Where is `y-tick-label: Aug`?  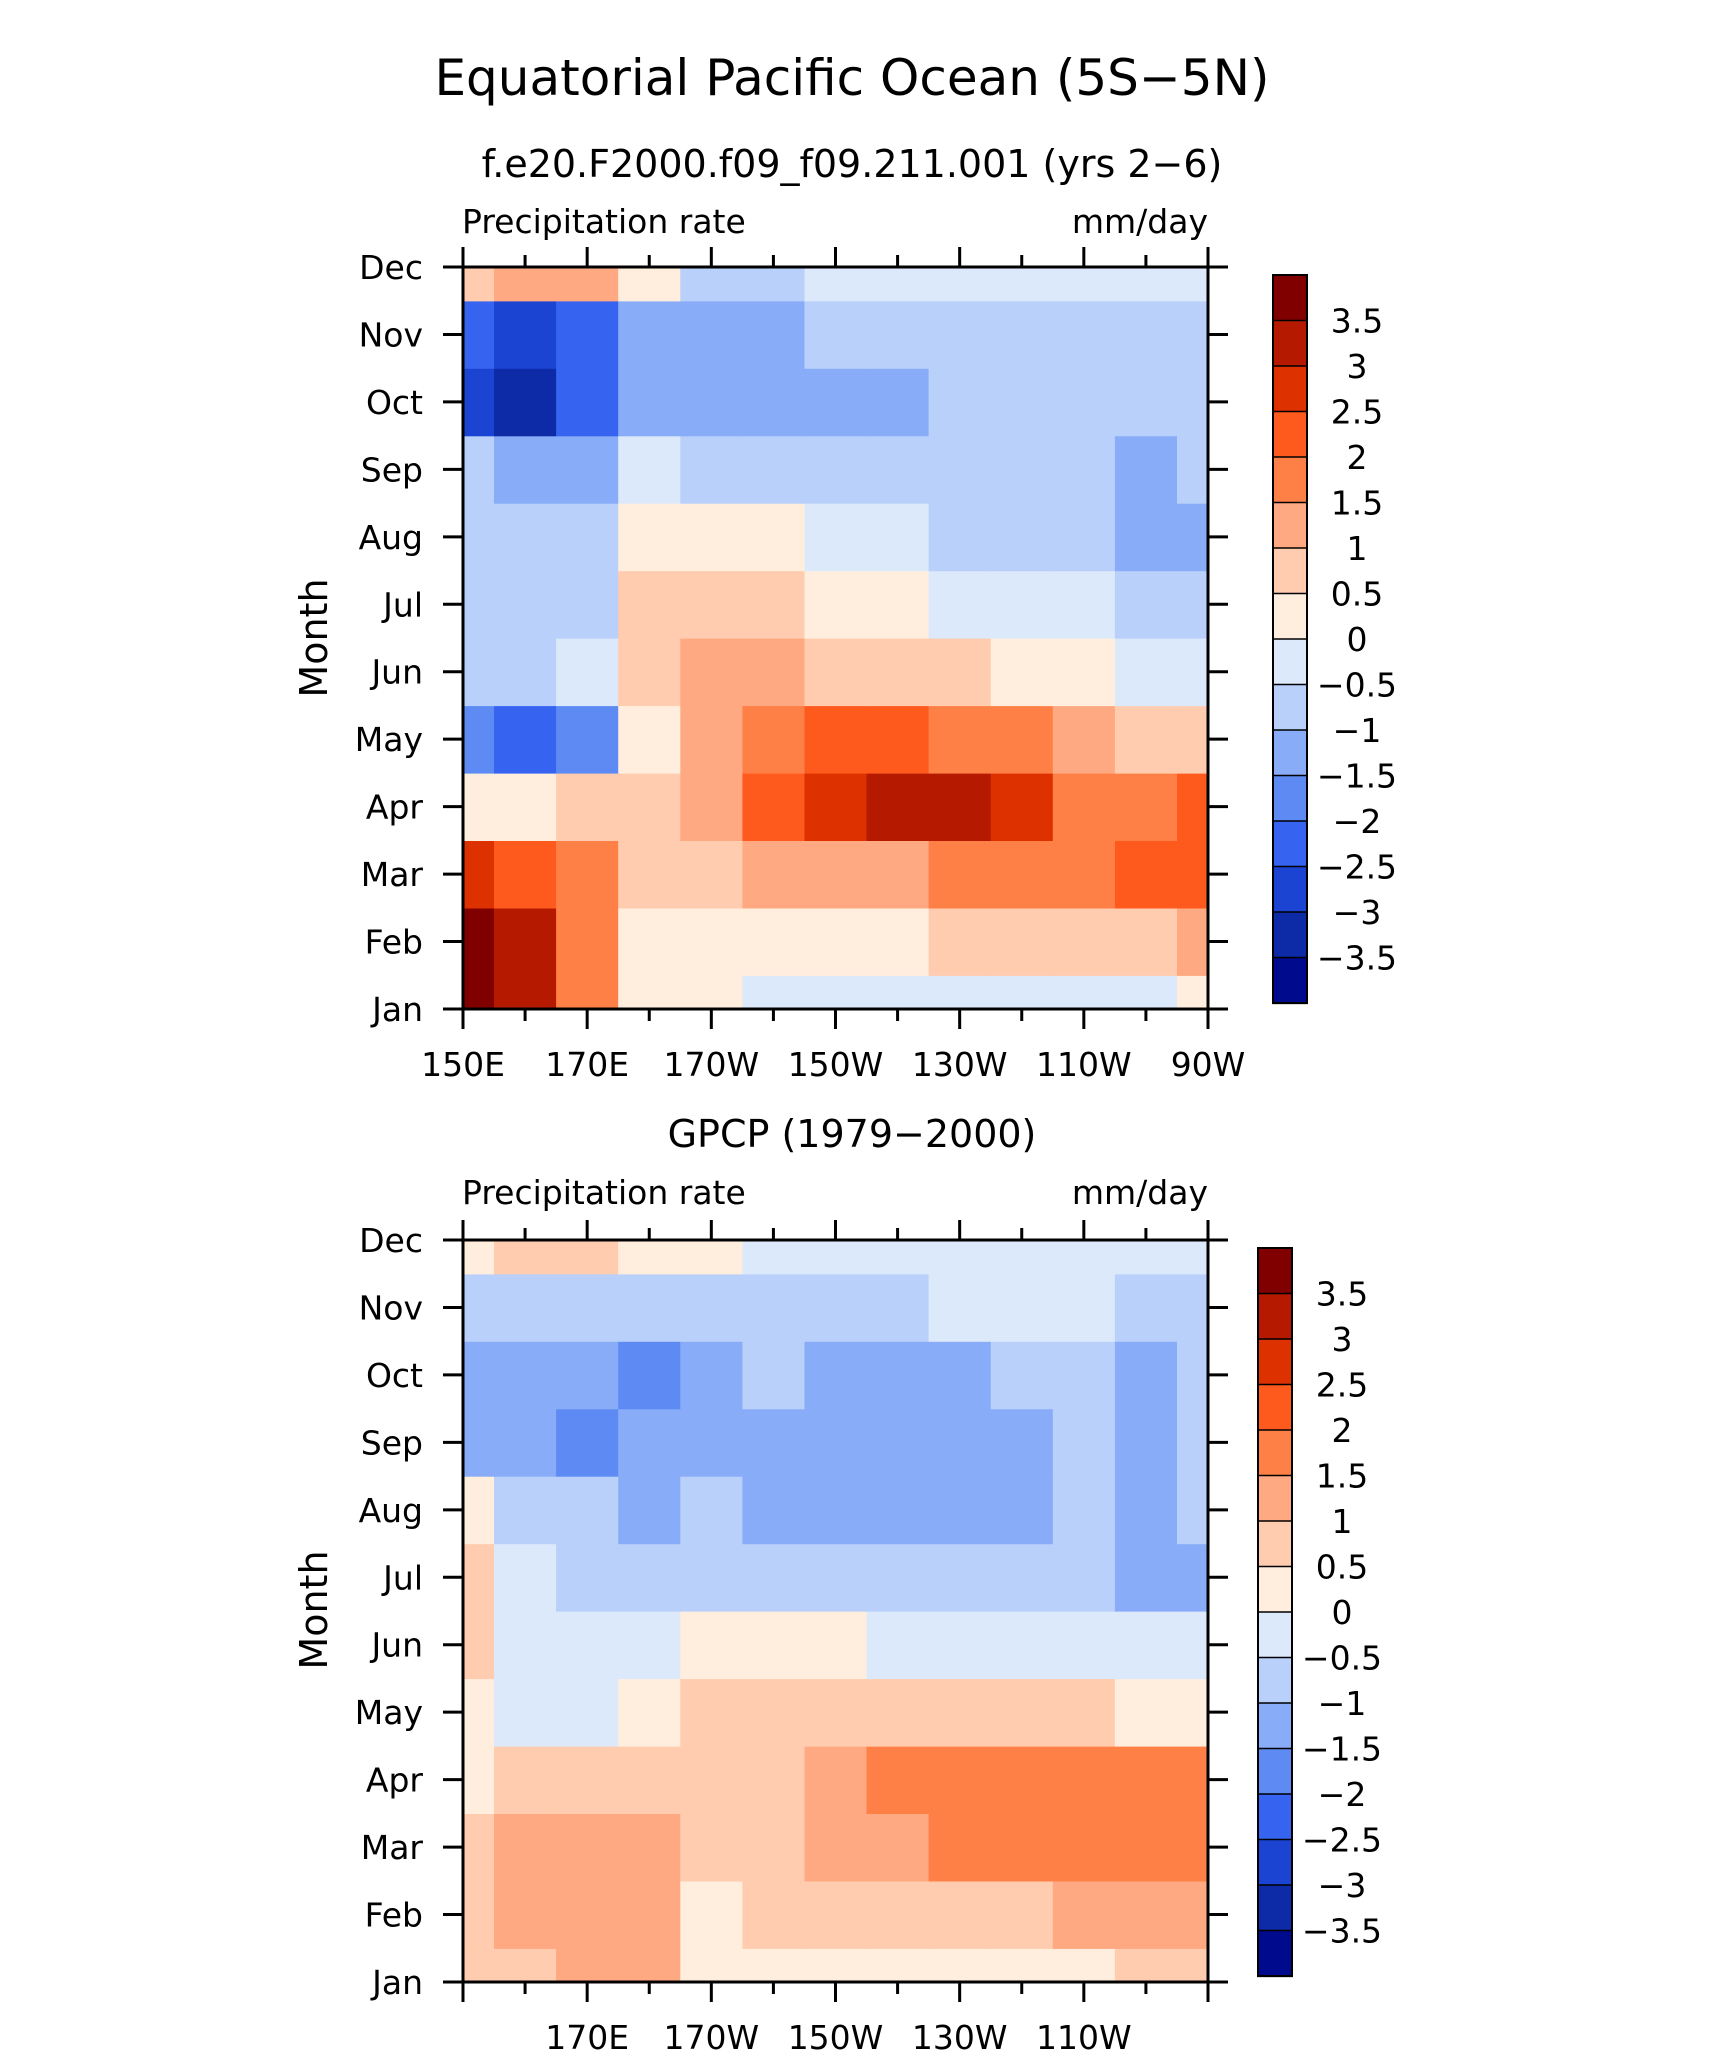 y-tick-label: Aug is located at coordinates (391, 1510).